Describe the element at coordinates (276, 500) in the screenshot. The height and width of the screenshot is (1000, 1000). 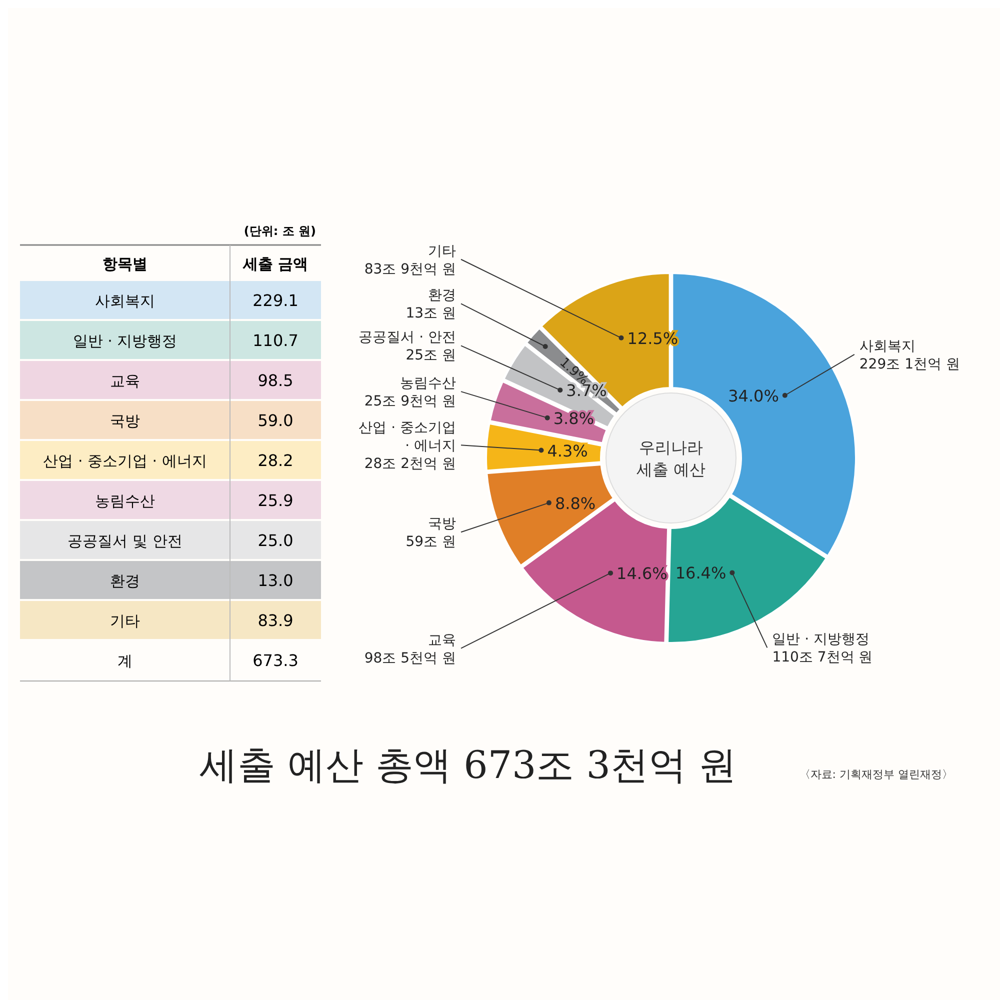
I see `text: 25.9` at that location.